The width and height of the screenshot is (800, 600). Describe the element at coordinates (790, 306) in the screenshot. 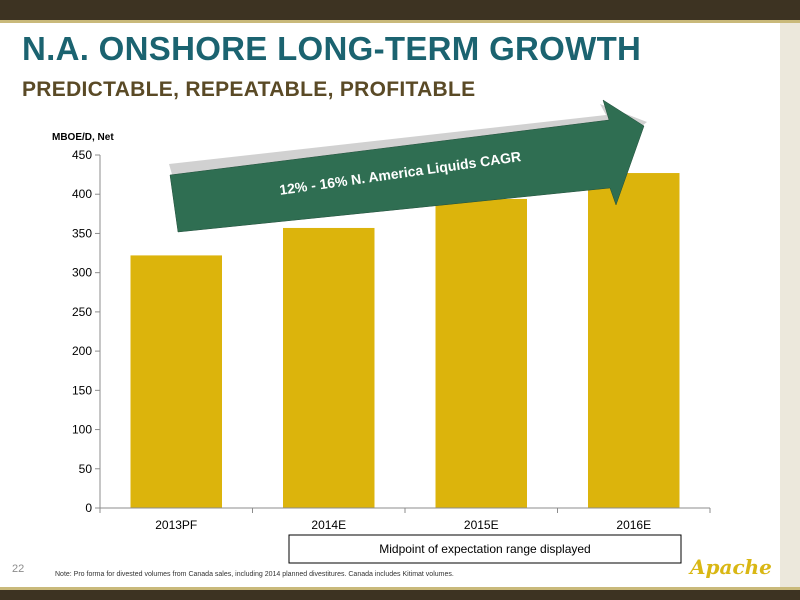

I see `side-strip` at that location.